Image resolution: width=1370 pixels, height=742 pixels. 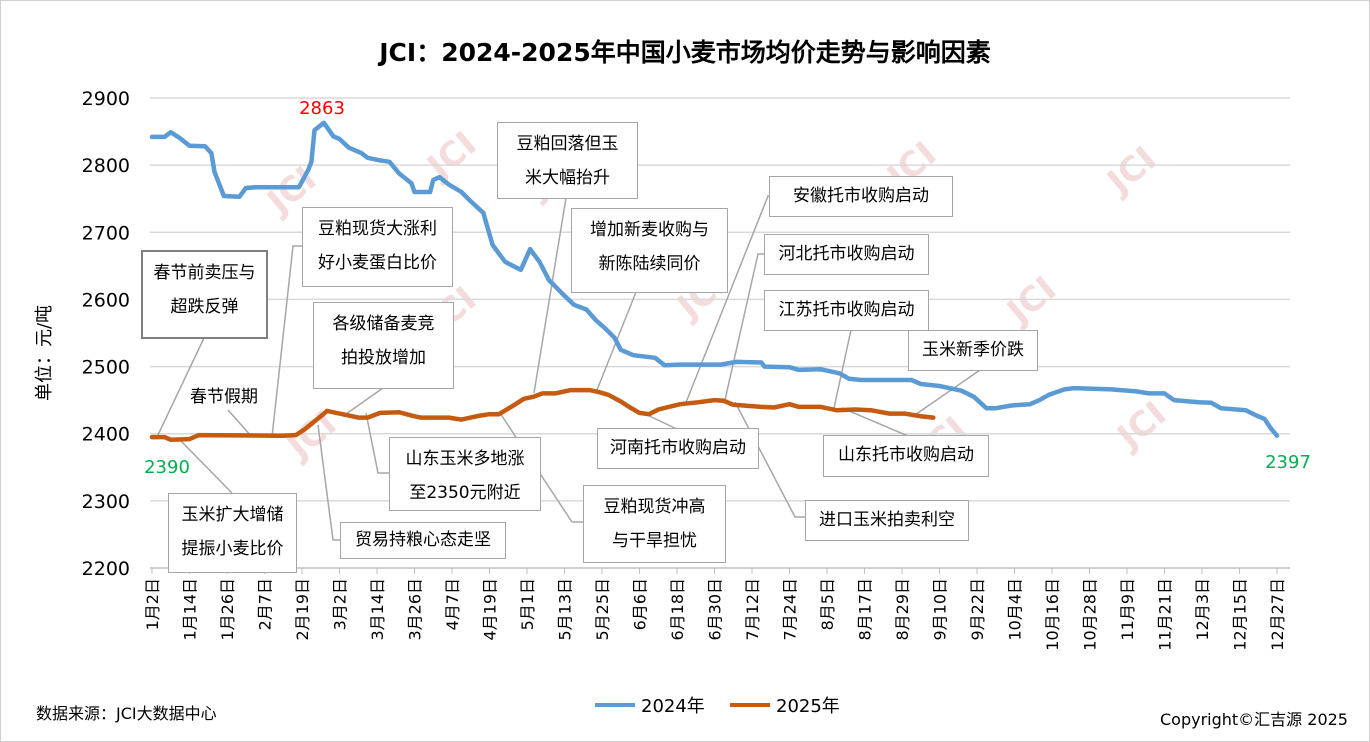 I want to click on y-tick-label: 2500, so click(x=106, y=368).